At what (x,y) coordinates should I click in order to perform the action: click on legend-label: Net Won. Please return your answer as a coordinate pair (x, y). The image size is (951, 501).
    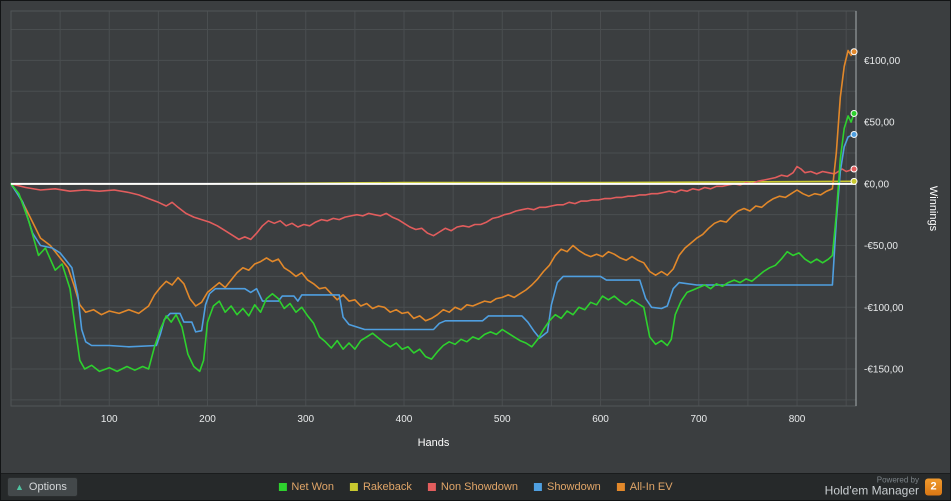
    Looking at the image, I should click on (312, 487).